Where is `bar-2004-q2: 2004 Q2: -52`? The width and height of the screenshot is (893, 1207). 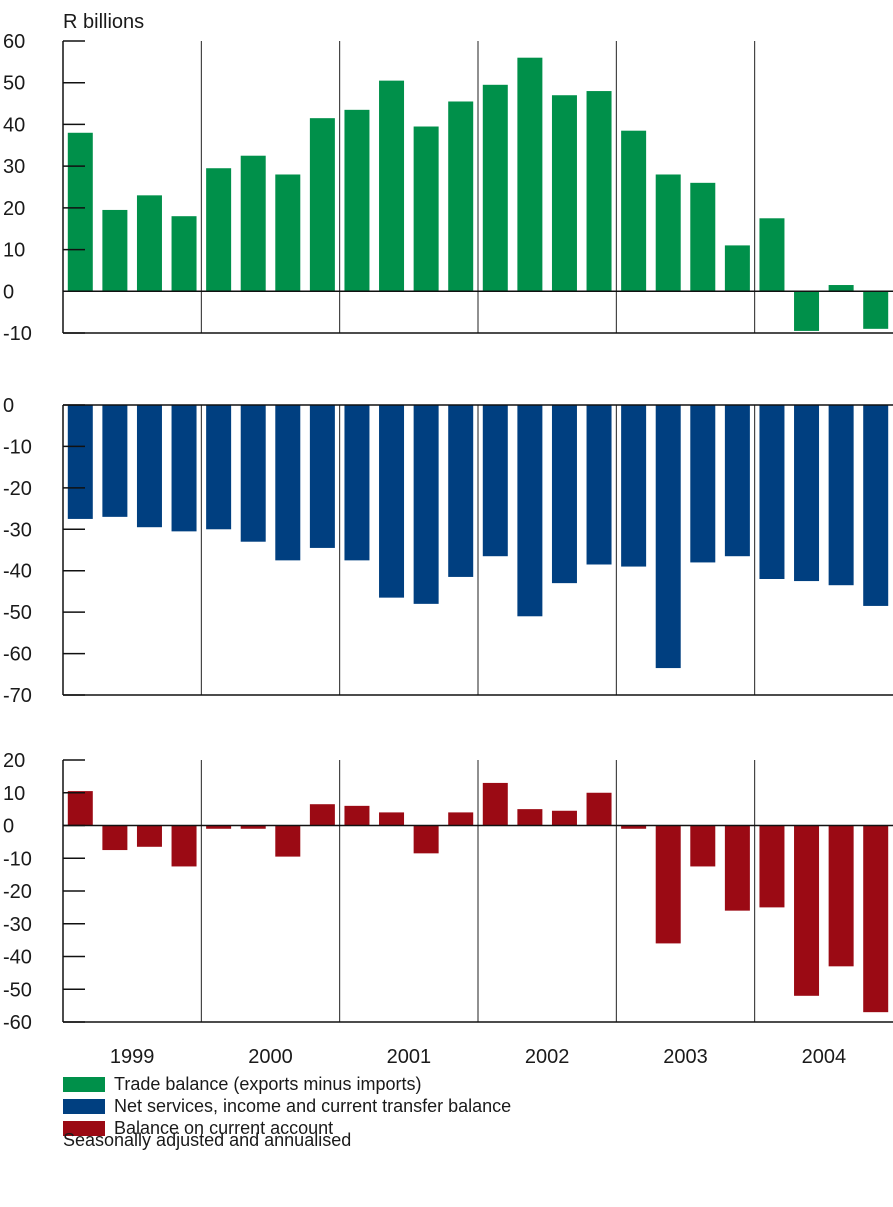
bar-2004-q2: 2004 Q2: -52 is located at coordinates (807, 910).